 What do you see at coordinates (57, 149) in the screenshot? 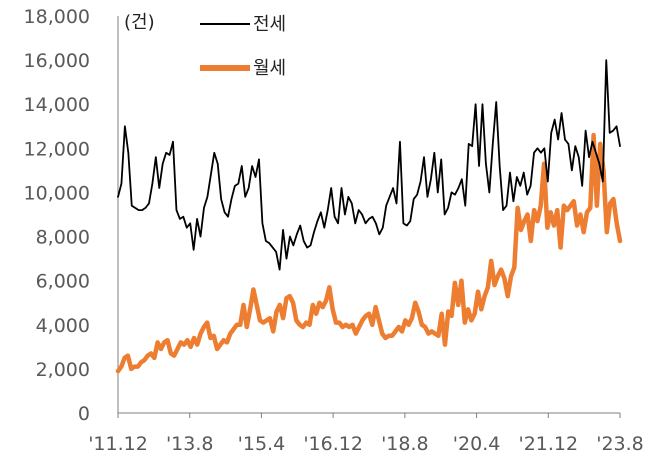
I see `y-tick-label: 12,000` at bounding box center [57, 149].